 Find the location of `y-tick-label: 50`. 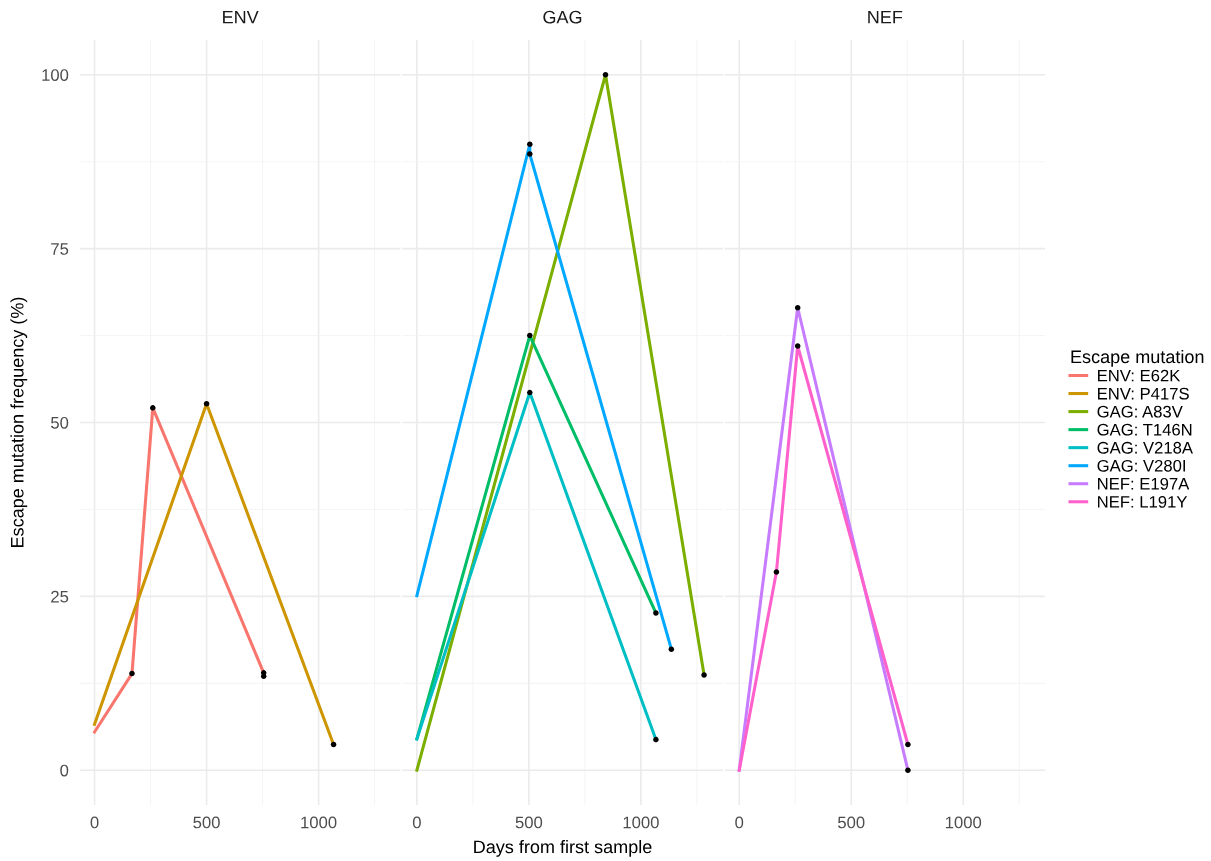

y-tick-label: 50 is located at coordinates (60, 422).